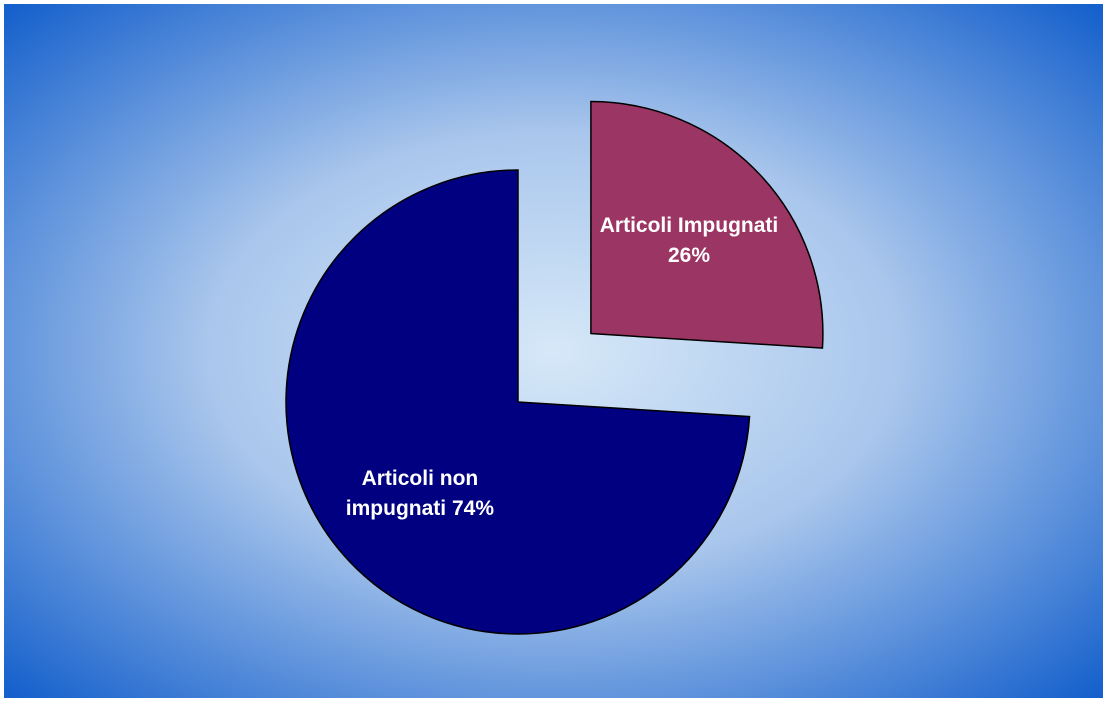  What do you see at coordinates (689, 241) in the screenshot?
I see `data-label: Articoli Impugnati 26%` at bounding box center [689, 241].